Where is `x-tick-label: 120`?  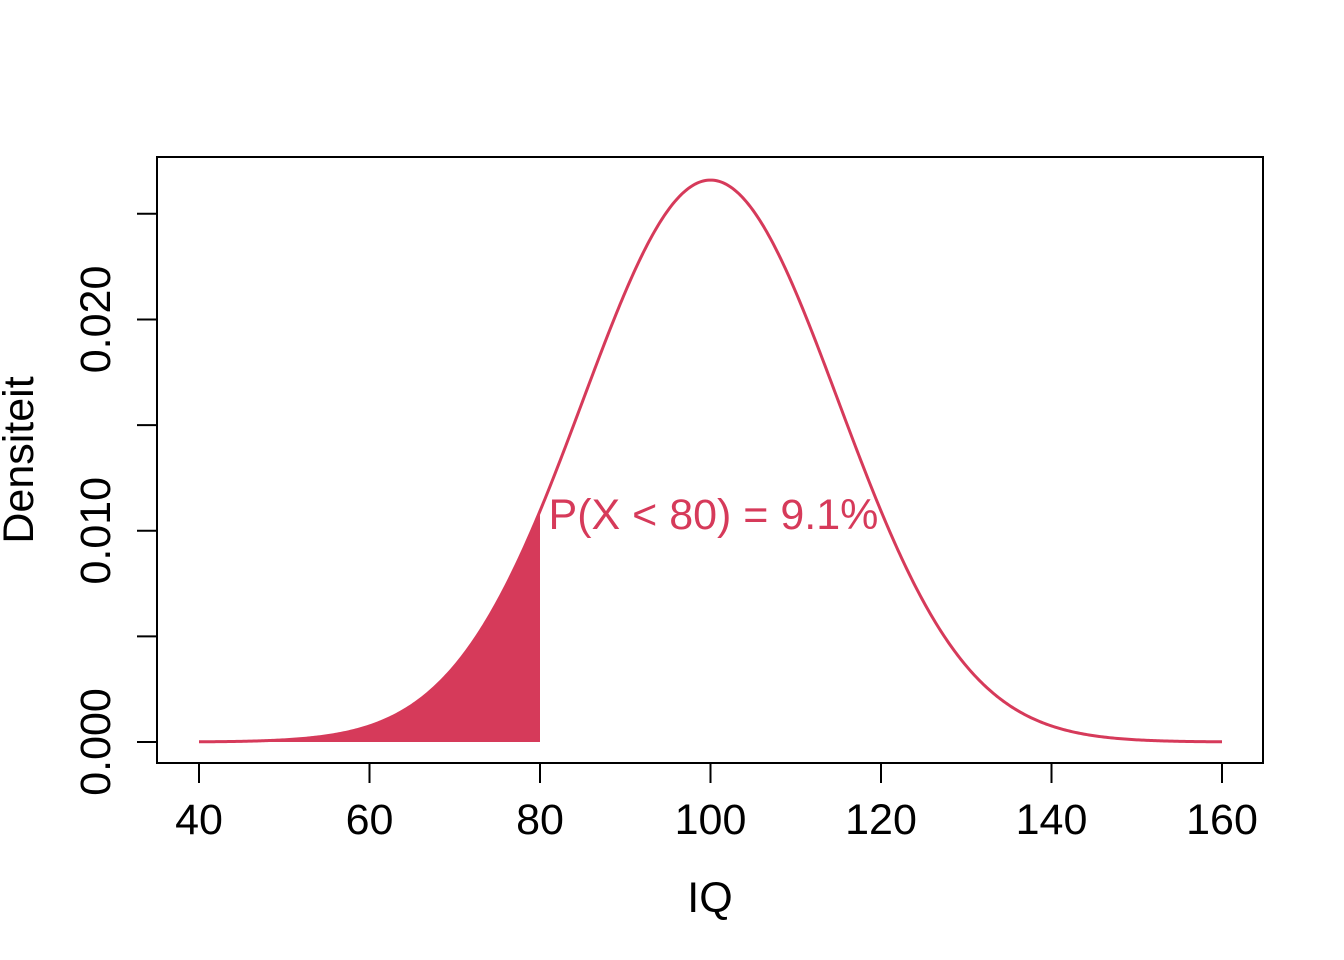
x-tick-label: 120 is located at coordinates (881, 820).